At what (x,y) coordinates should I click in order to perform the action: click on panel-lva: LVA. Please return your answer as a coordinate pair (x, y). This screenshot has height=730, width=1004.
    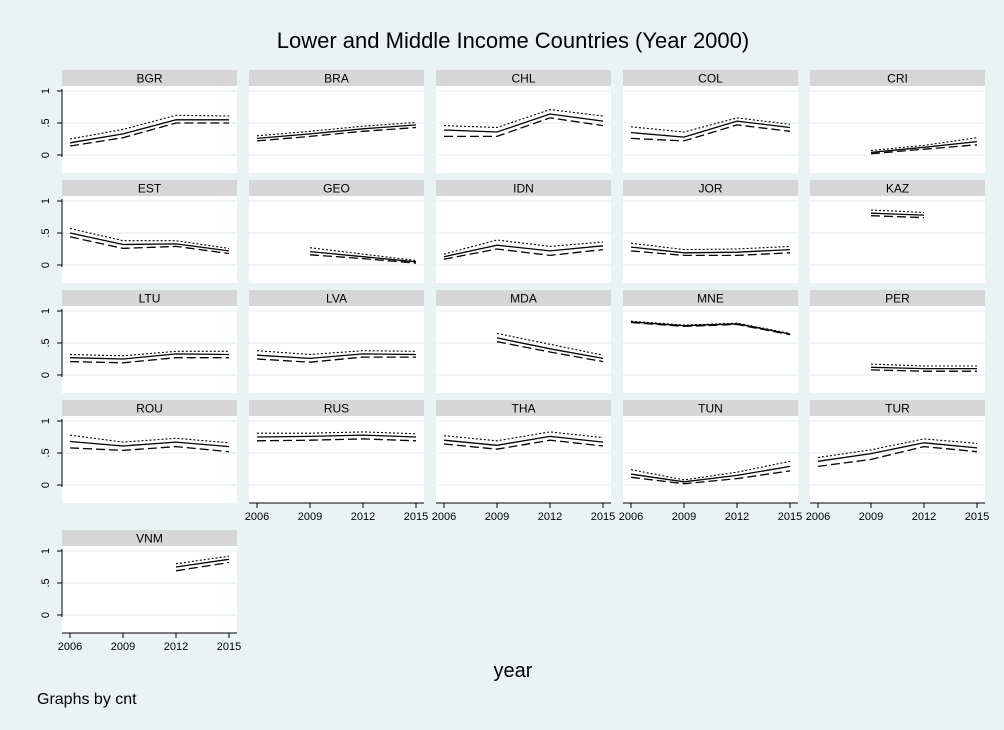
    Looking at the image, I should click on (336, 341).